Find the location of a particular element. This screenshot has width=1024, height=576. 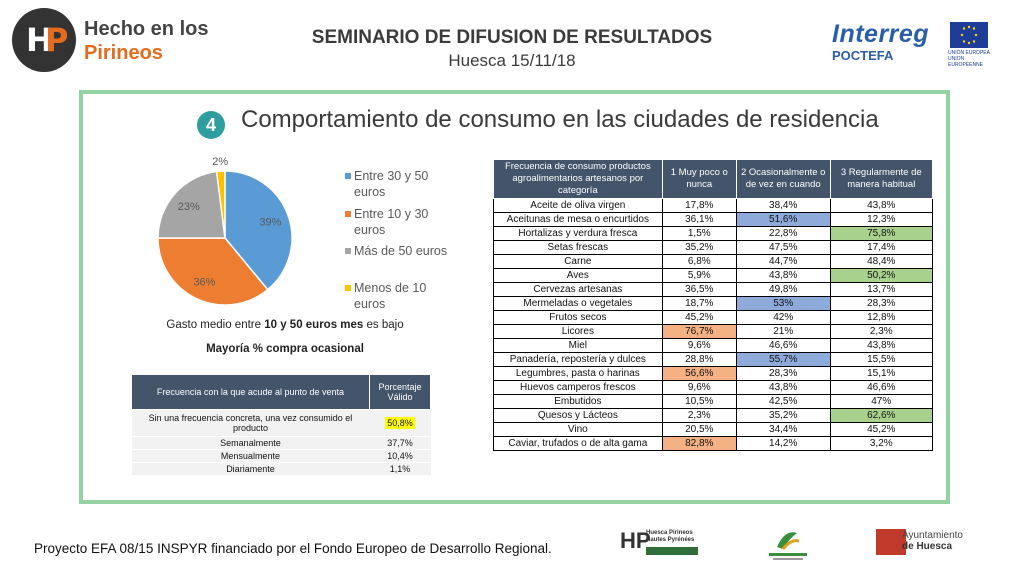

cons-value-cell: 20,5% is located at coordinates (699, 429).